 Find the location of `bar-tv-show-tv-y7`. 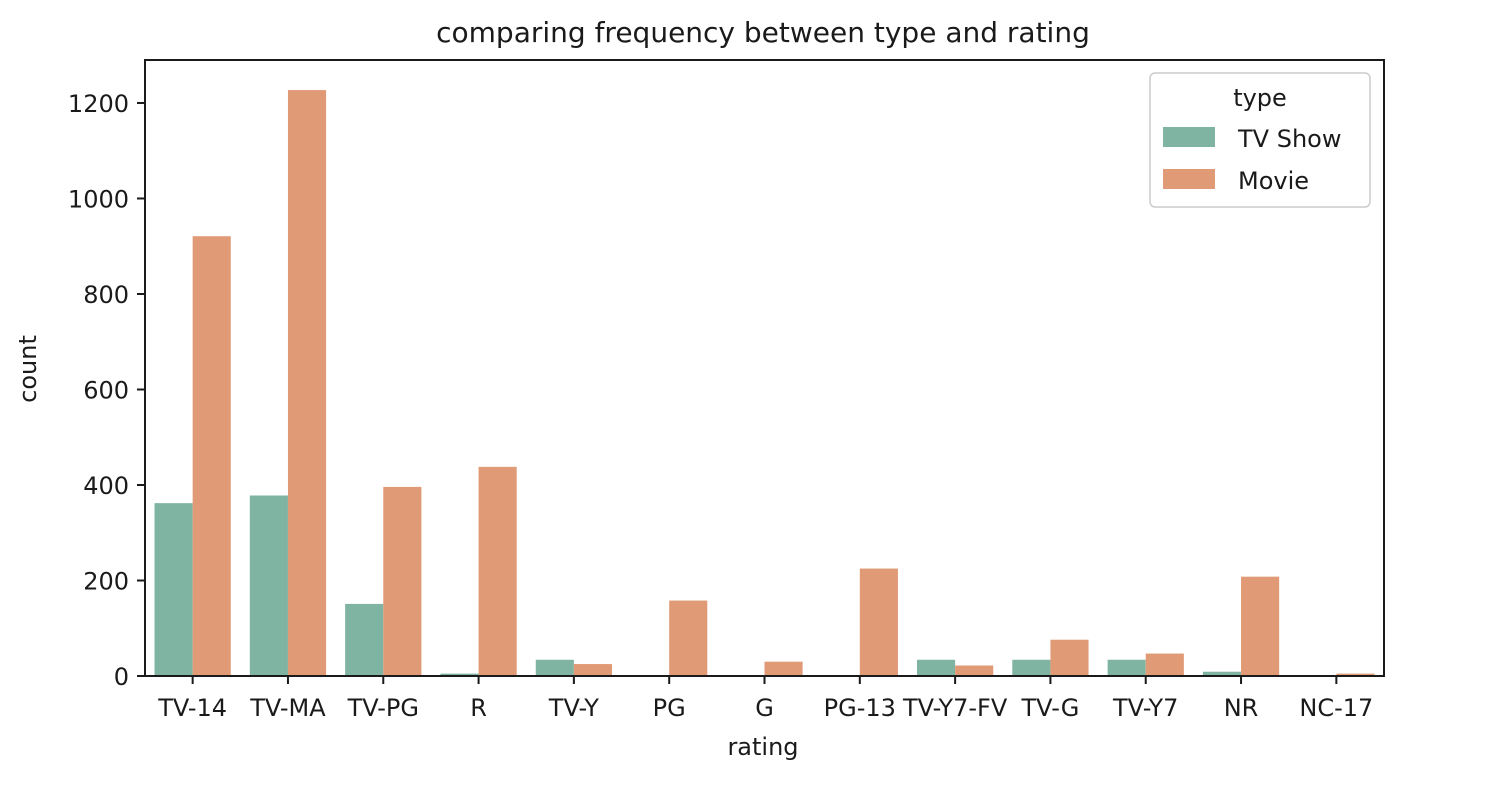

bar-tv-show-tv-y7 is located at coordinates (1126, 667).